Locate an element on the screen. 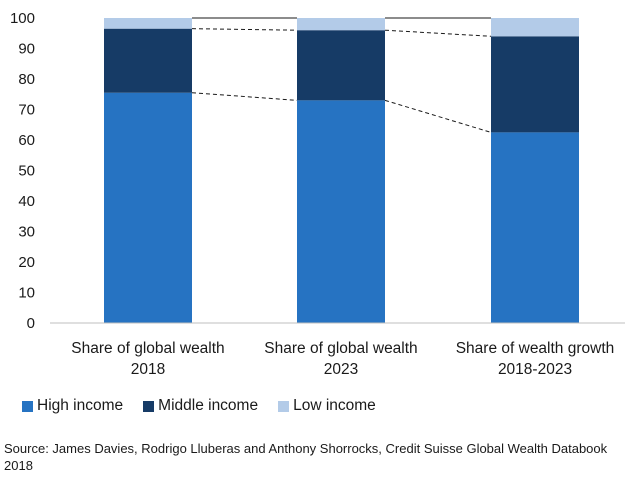 The image size is (640, 480). x-category-label: 2018 is located at coordinates (148, 369).